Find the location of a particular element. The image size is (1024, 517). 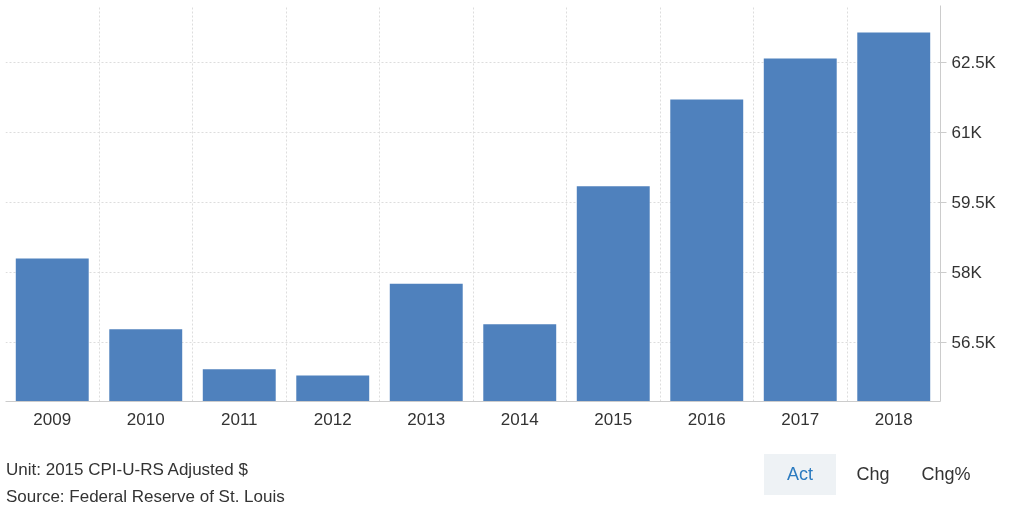

source-note: Source: Federal Reserve of St. Louis is located at coordinates (145, 497).